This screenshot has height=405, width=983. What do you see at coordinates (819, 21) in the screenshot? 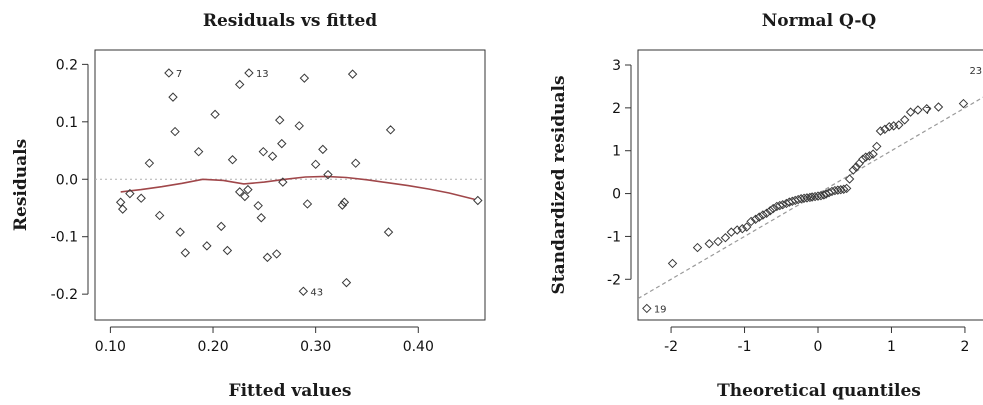
I see `chart-title: Normal Q-Q` at bounding box center [819, 21].